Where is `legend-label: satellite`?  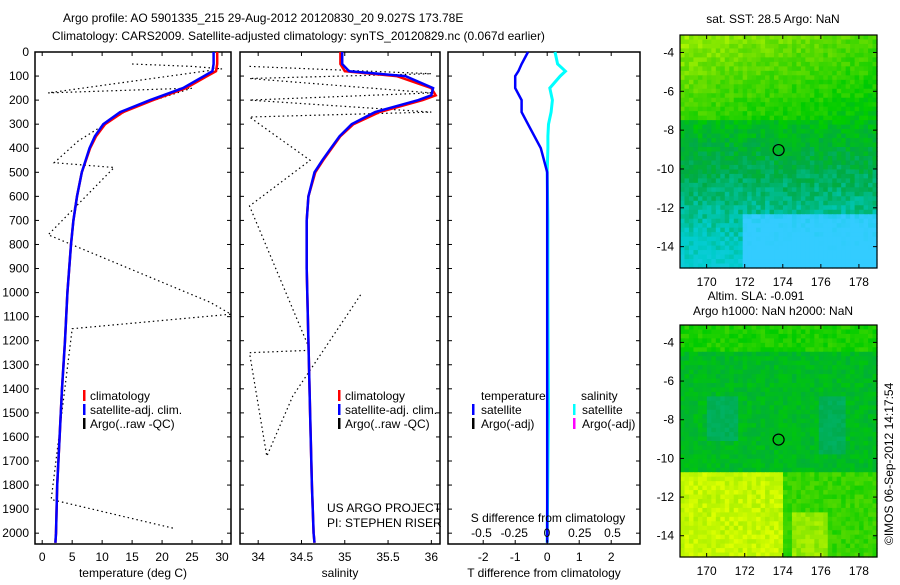 legend-label: satellite is located at coordinates (501, 410).